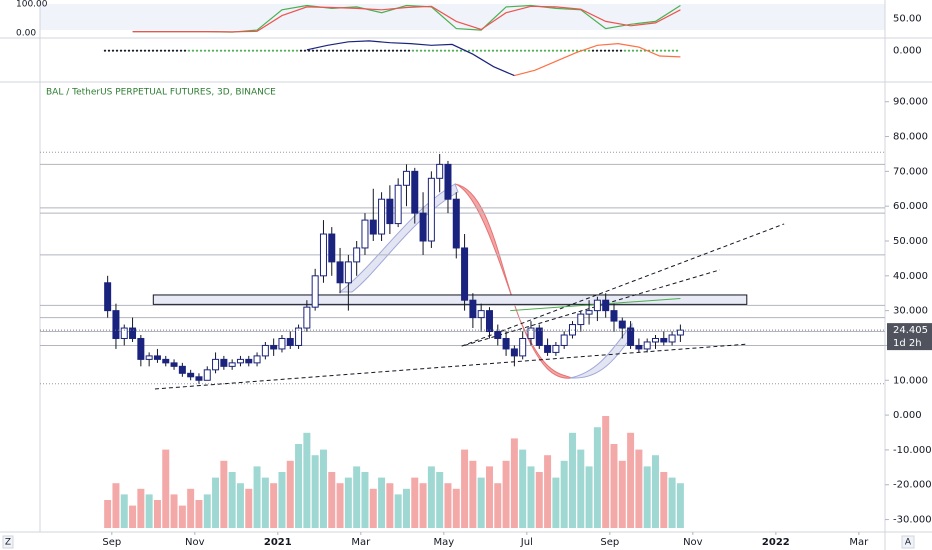  What do you see at coordinates (406, 19) in the screenshot?
I see `stoch-line` at bounding box center [406, 19].